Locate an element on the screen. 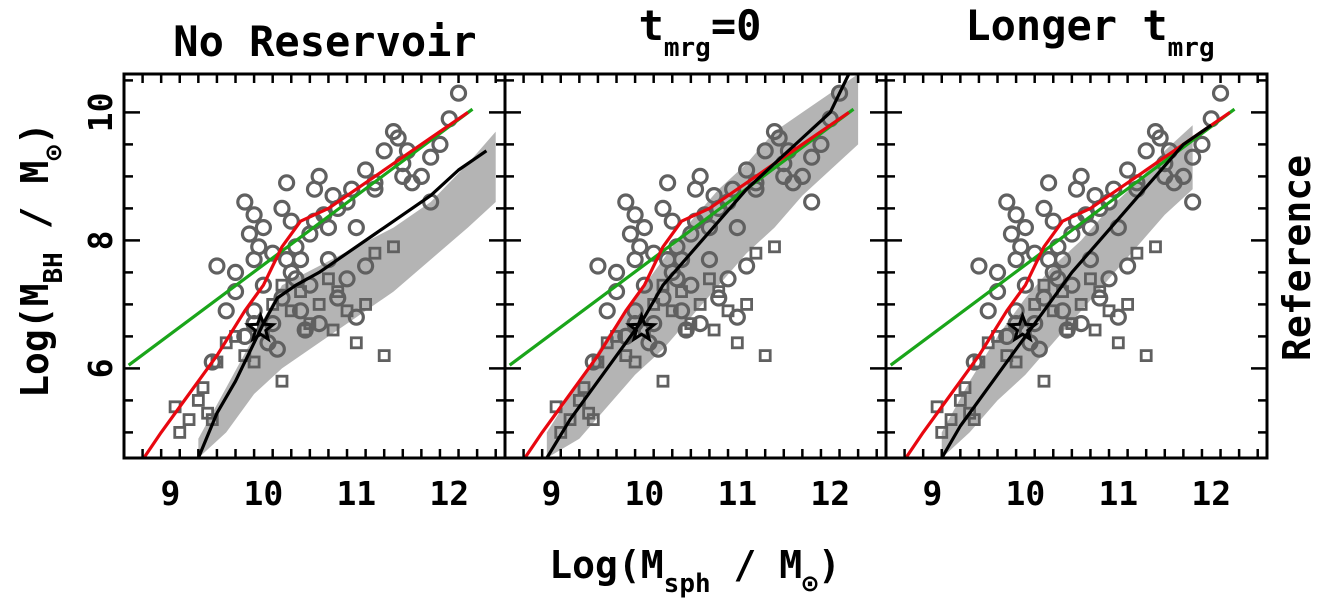 This screenshot has width=1326, height=601. panel-title-2: Longer tmrg is located at coordinates (1089, 32).